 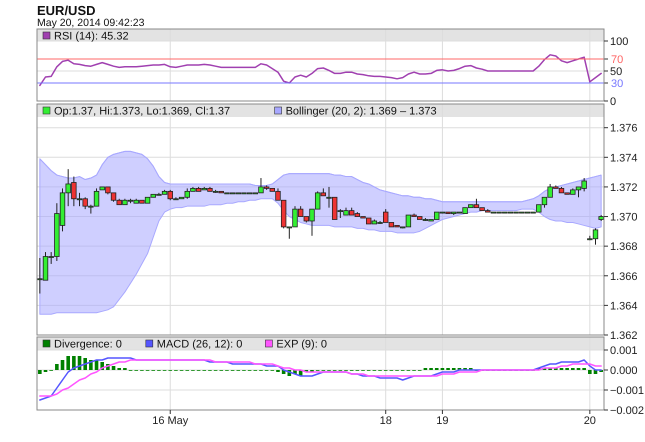 I want to click on legend-label: MACD (26, 12): 0, so click(x=199, y=344).